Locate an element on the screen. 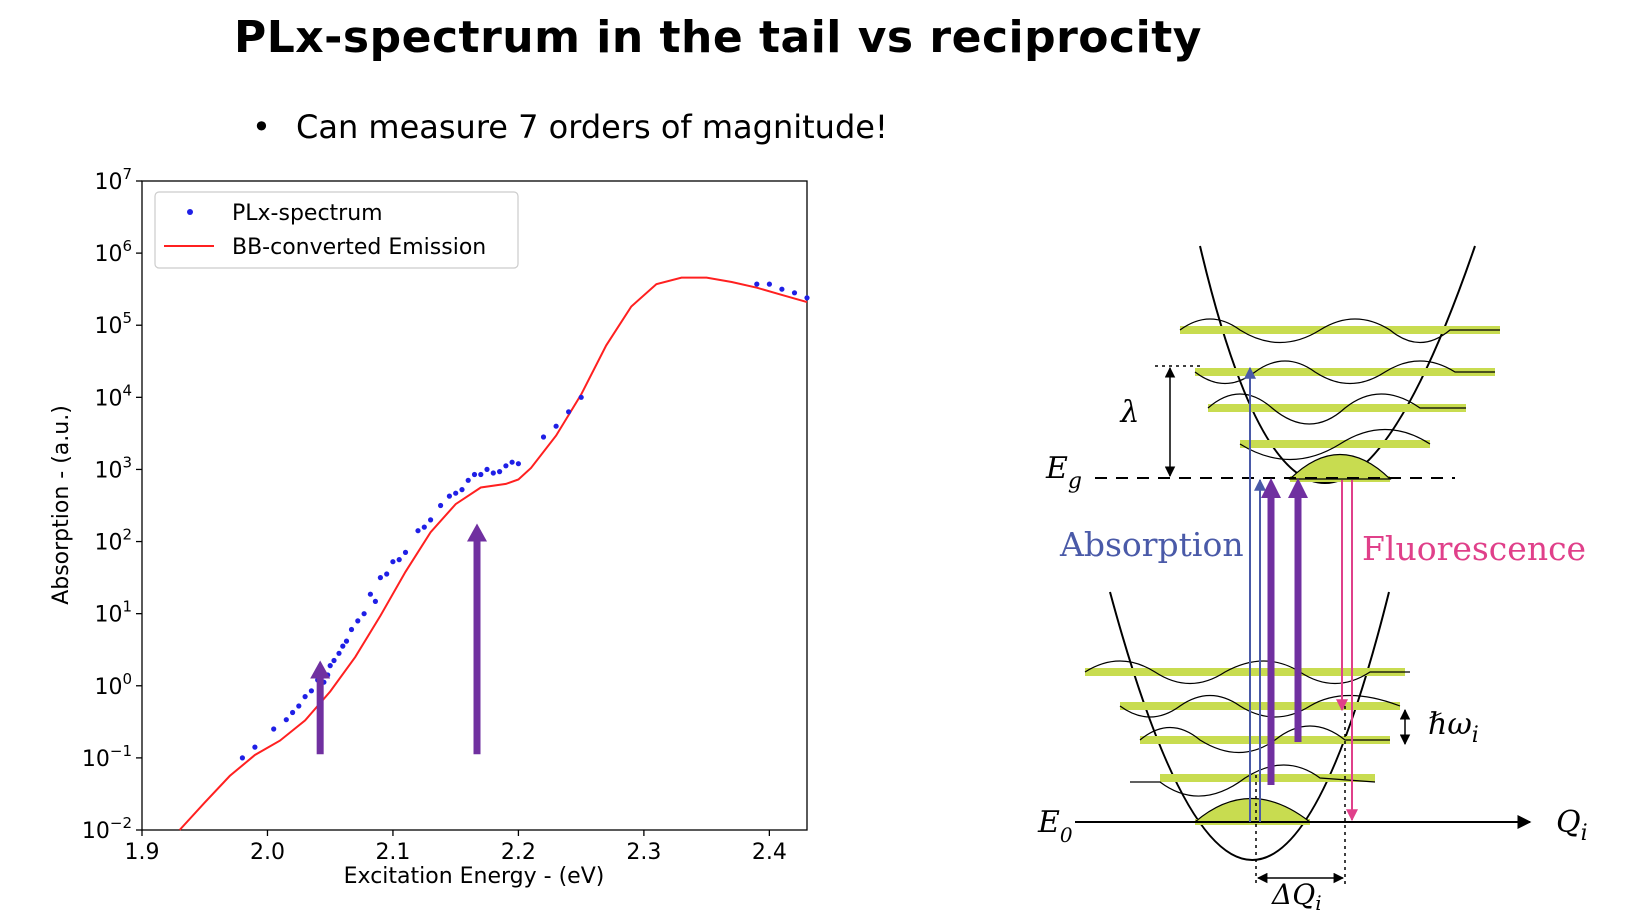  x-tick-label: 2.3 is located at coordinates (643, 852).